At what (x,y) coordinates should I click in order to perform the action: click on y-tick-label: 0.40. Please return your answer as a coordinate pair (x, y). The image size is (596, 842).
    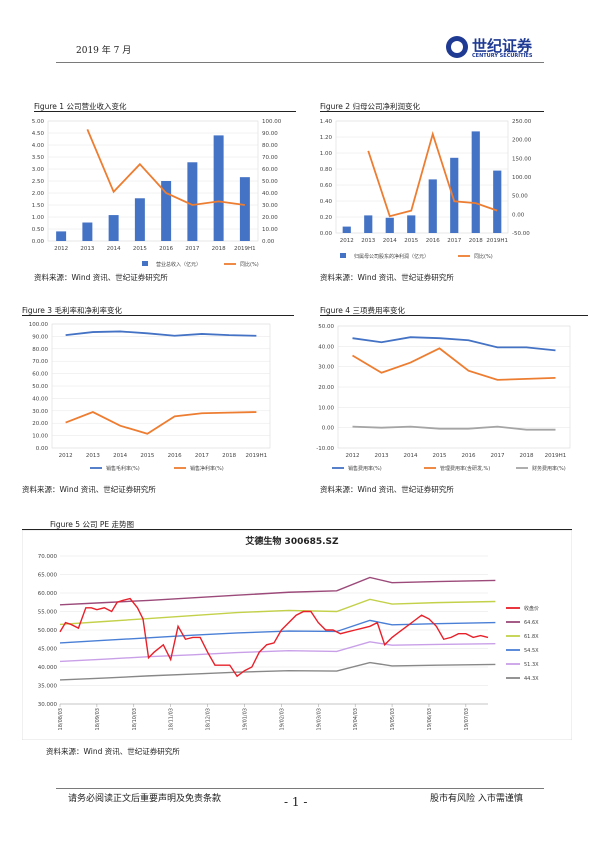
    Looking at the image, I should click on (326, 202).